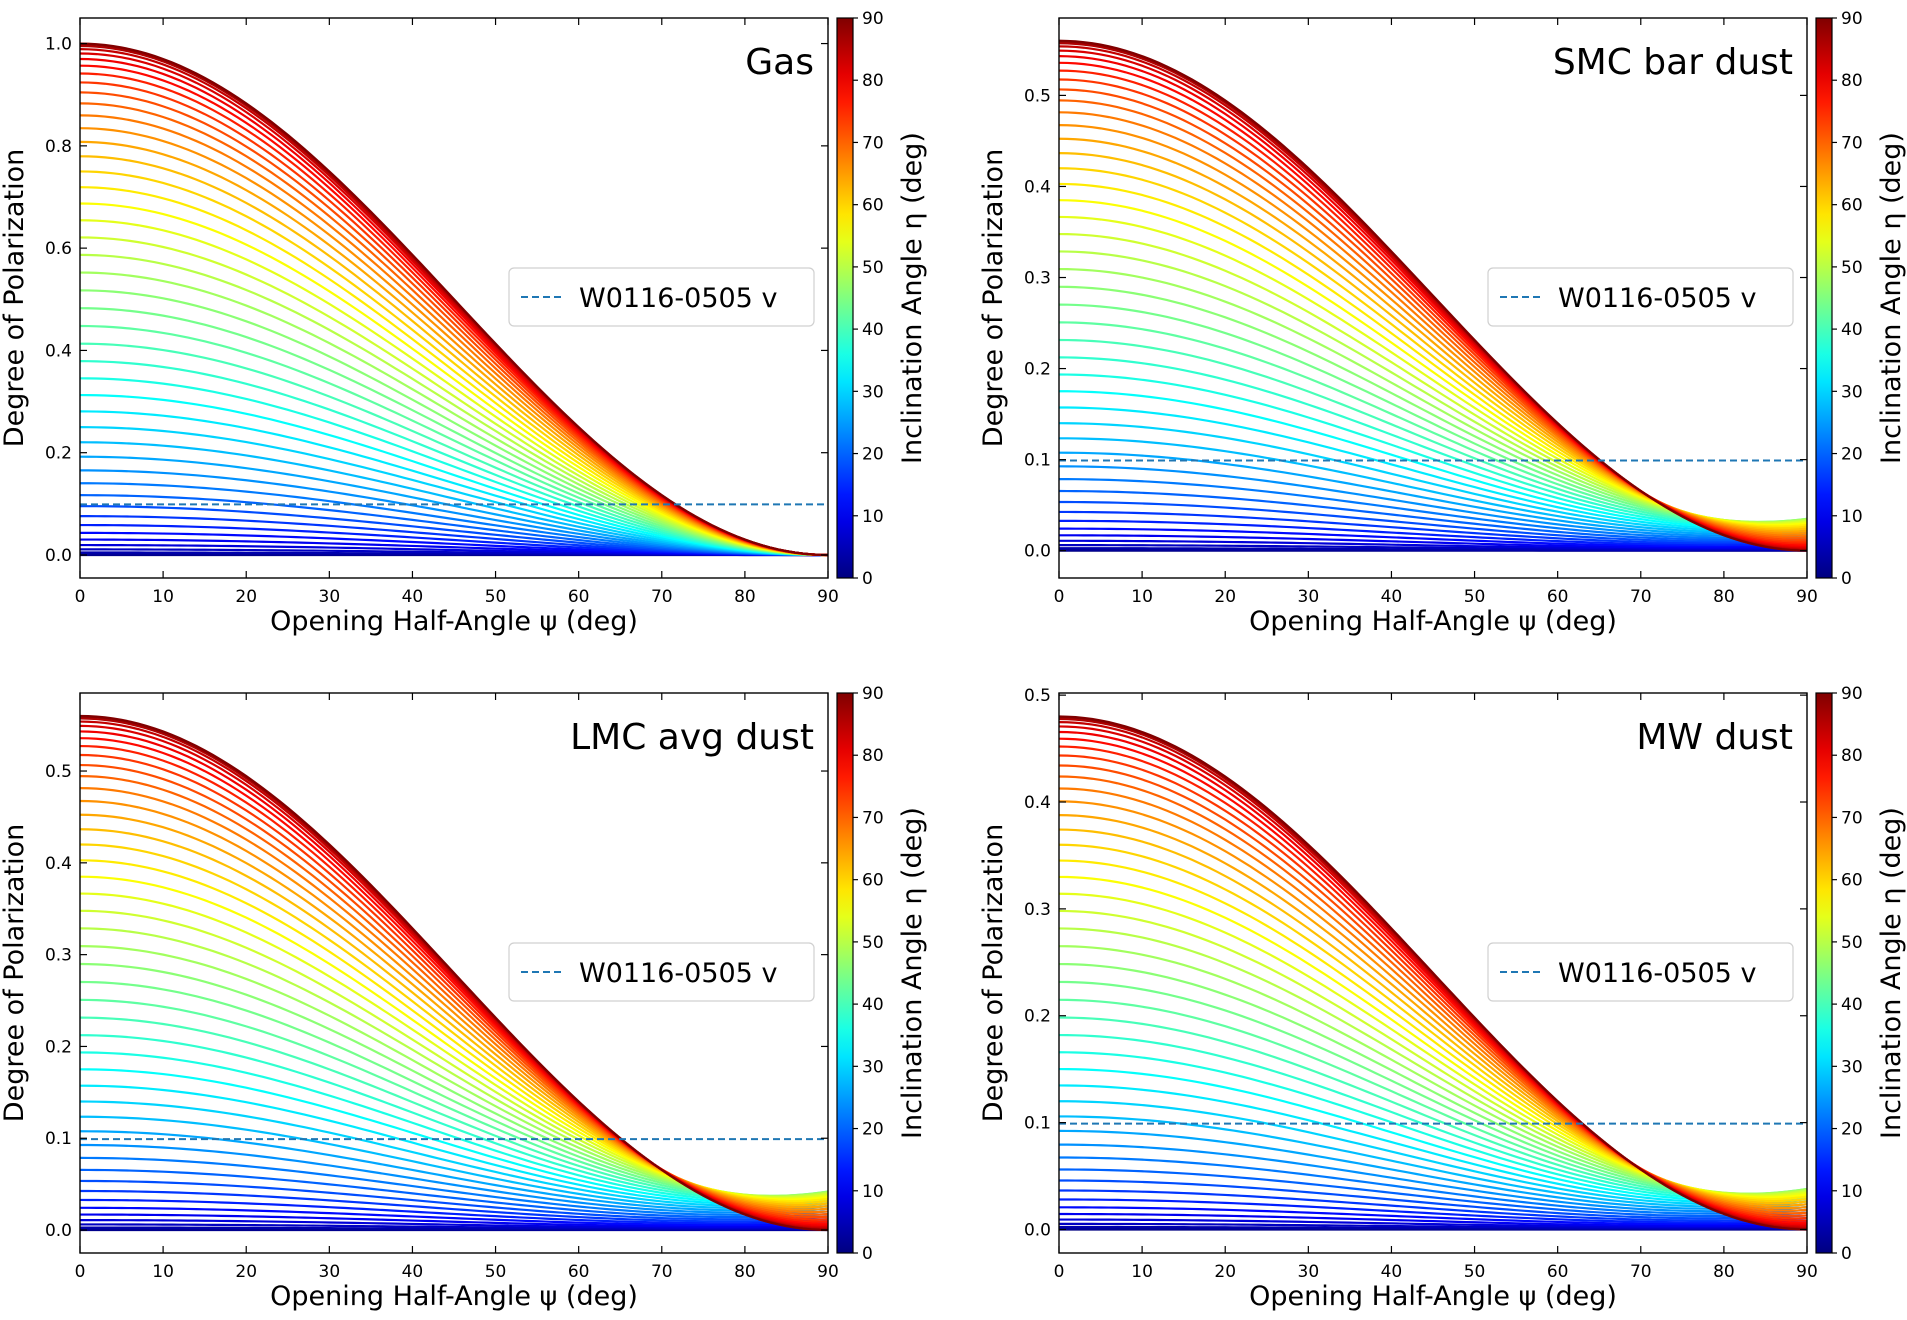 Image resolution: width=1907 pixels, height=1320 pixels. What do you see at coordinates (1309, 1272) in the screenshot?
I see `x-tick-label: 30` at bounding box center [1309, 1272].